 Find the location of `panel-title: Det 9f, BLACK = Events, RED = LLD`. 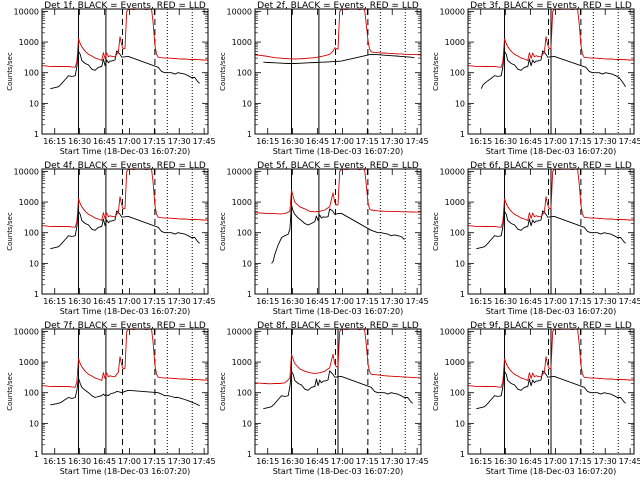

panel-title: Det 9f, BLACK = Events, RED = LLD is located at coordinates (551, 326).